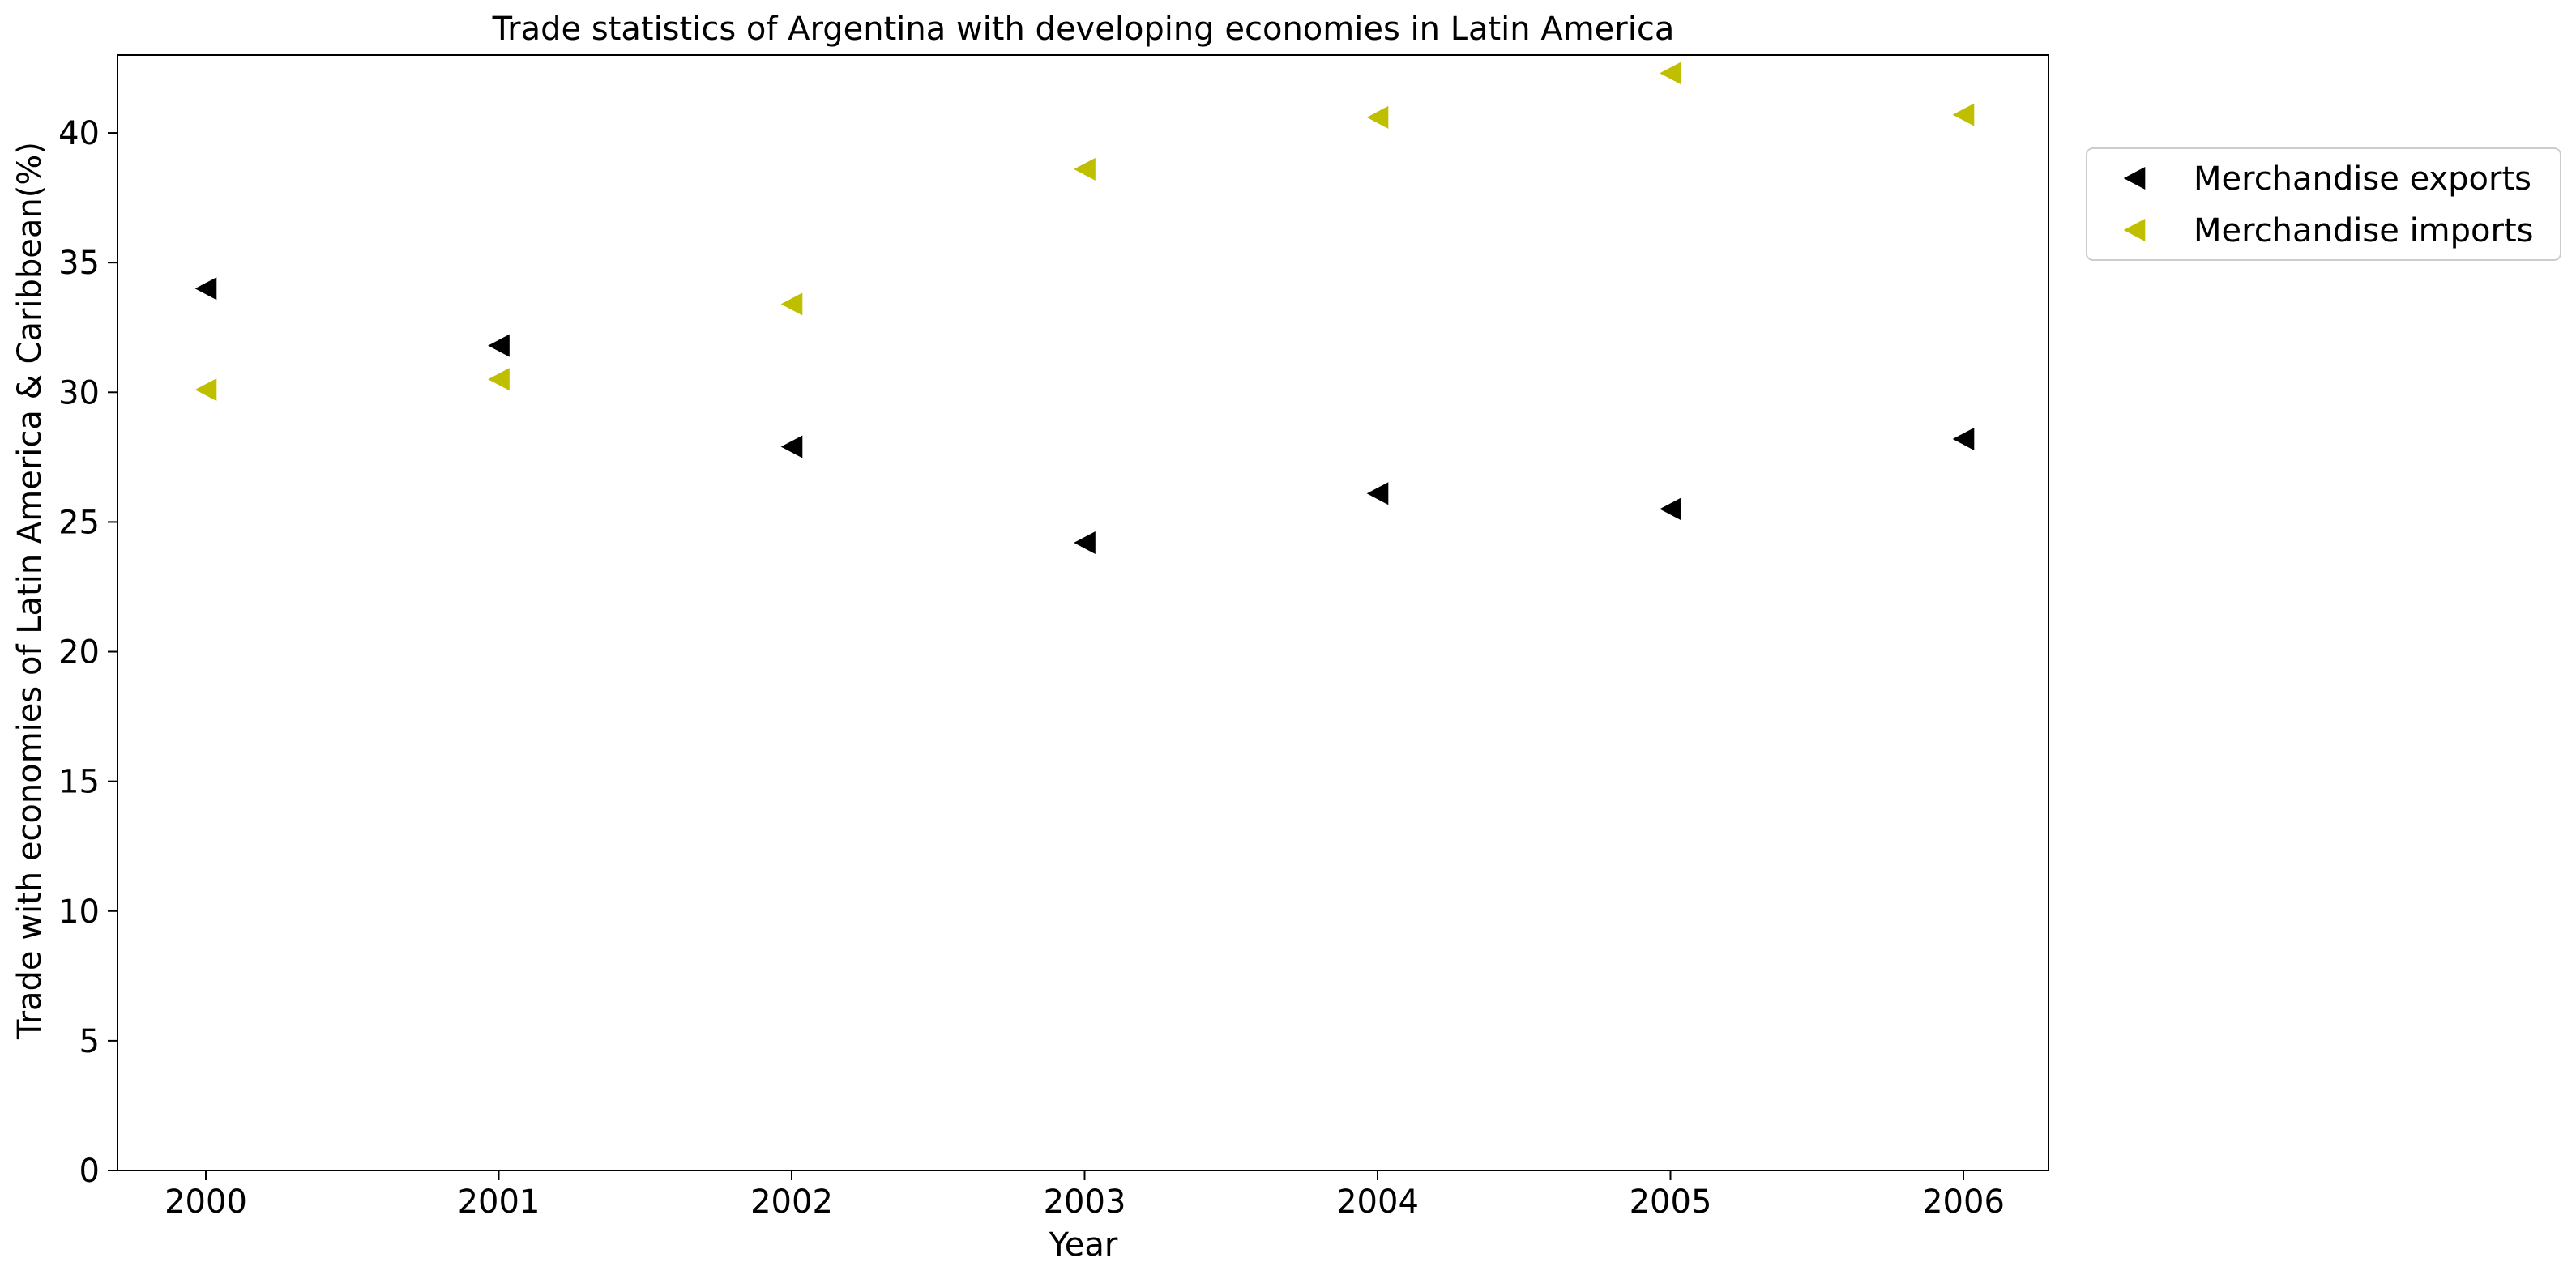 This screenshot has height=1279, width=2576. What do you see at coordinates (79, 392) in the screenshot?
I see `y-tick-label: 30` at bounding box center [79, 392].